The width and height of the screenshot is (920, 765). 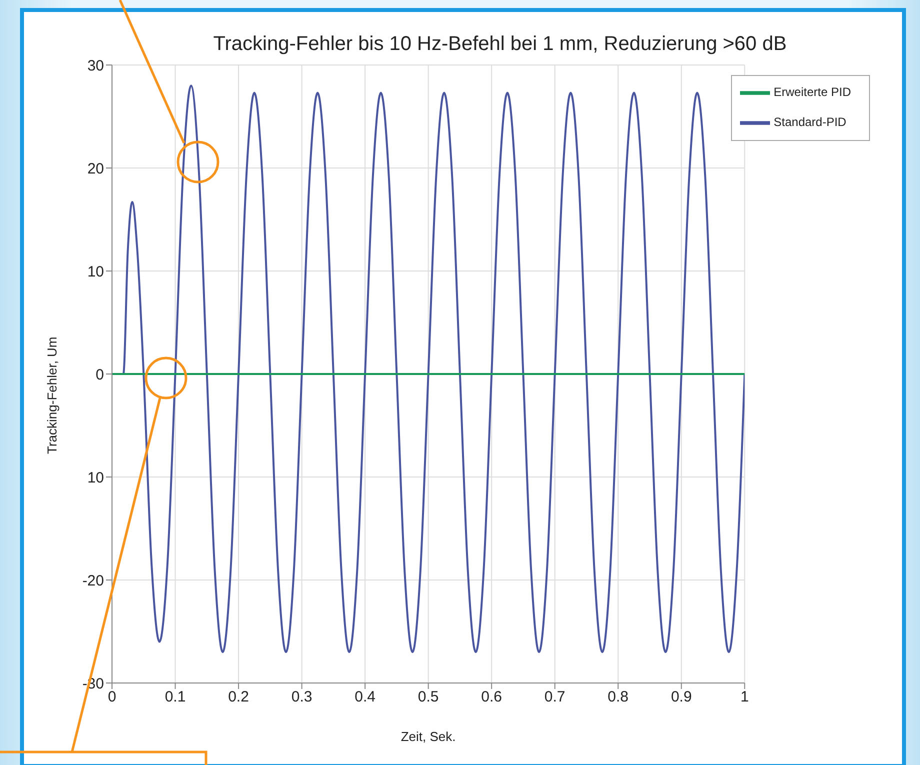 What do you see at coordinates (428, 736) in the screenshot?
I see `x-axis-title: Zeit, Sek.` at bounding box center [428, 736].